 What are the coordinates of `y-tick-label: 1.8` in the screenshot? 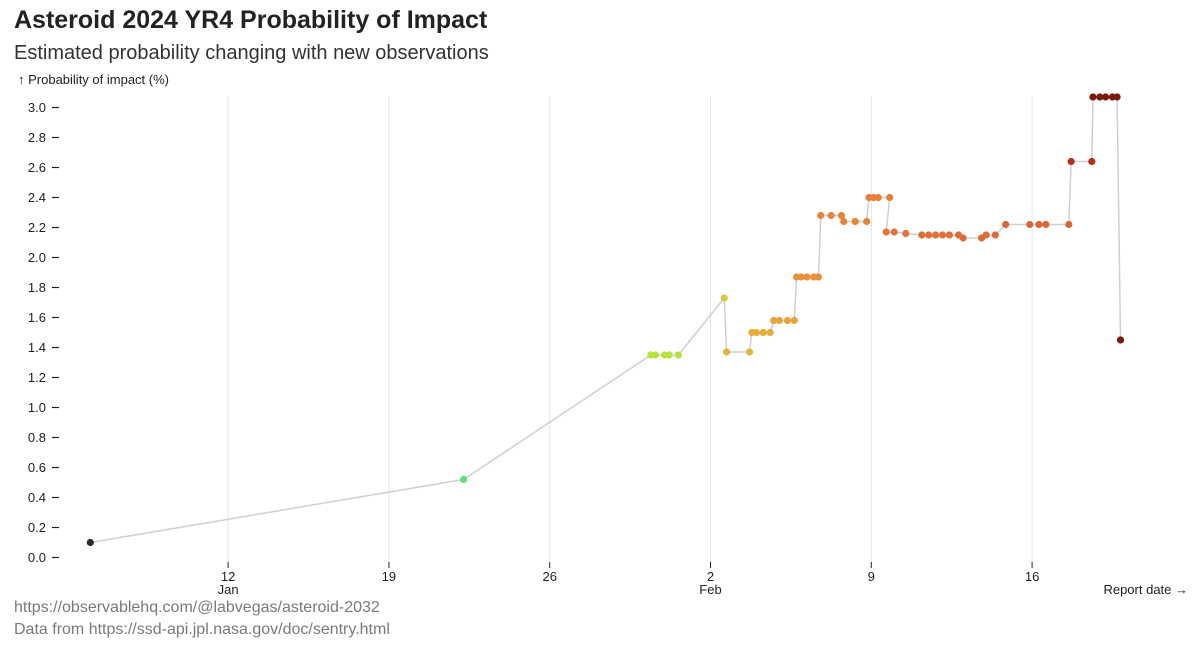 It's located at (37, 287).